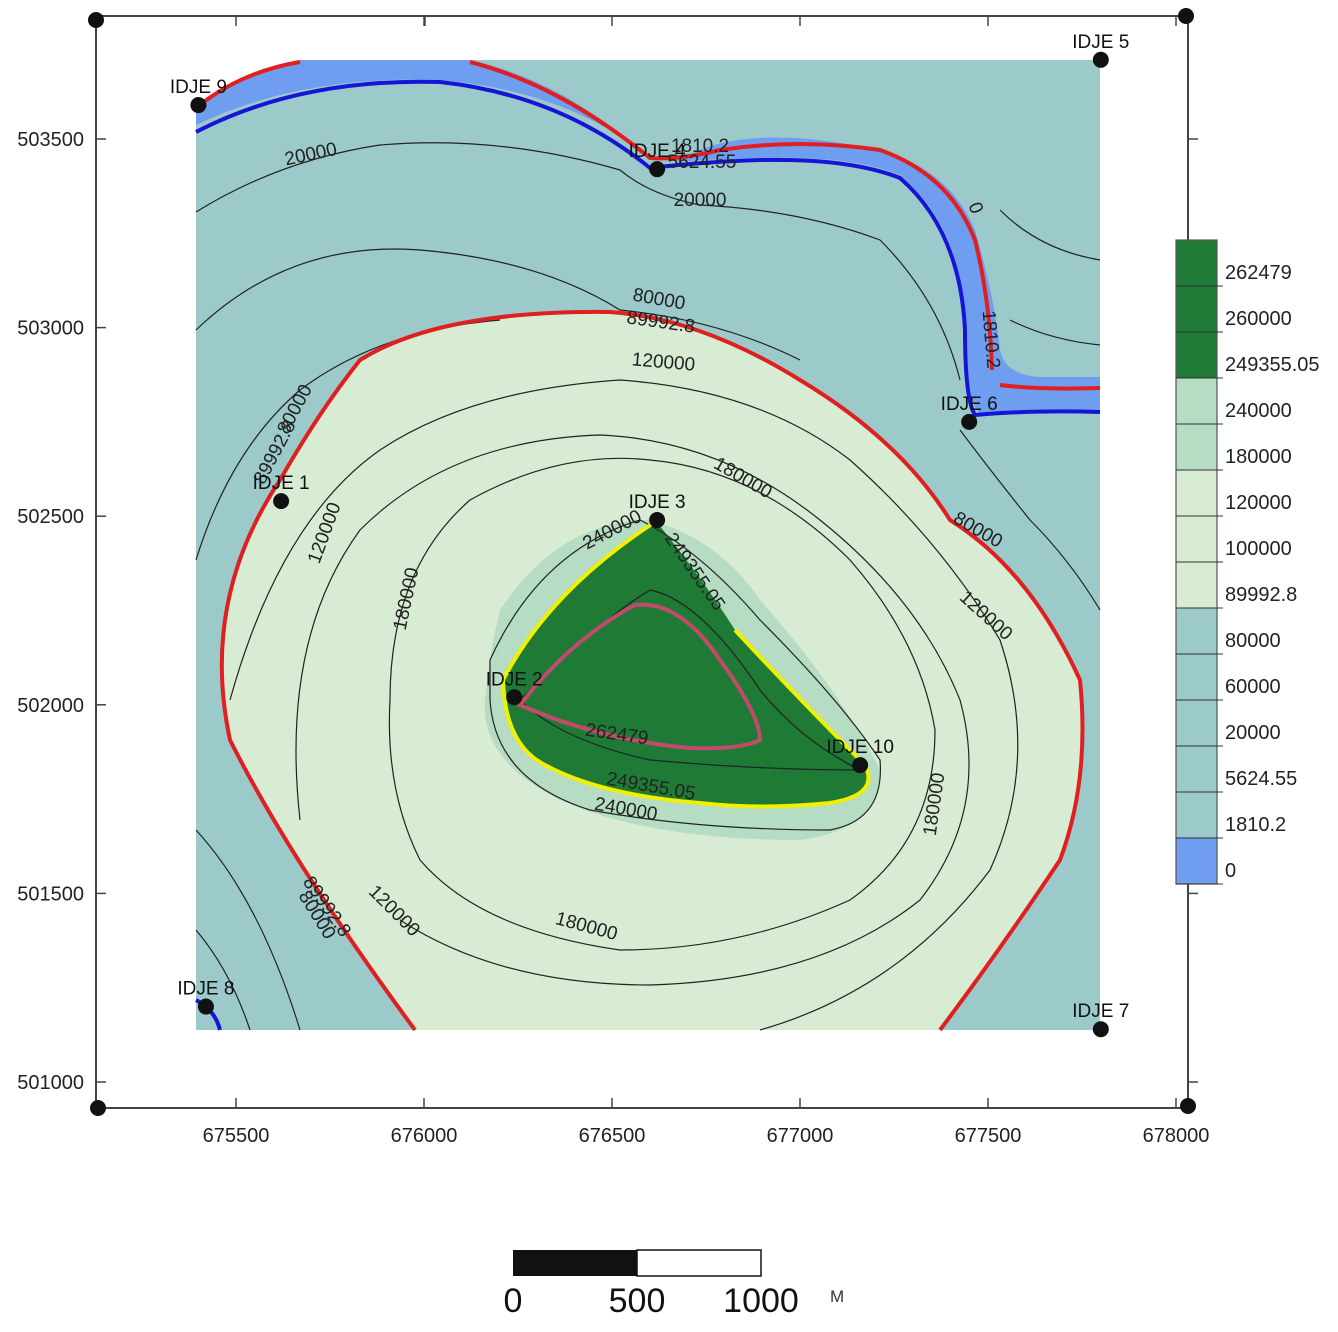 This screenshot has width=1338, height=1332. I want to click on well-label: IDJE 3, so click(657, 502).